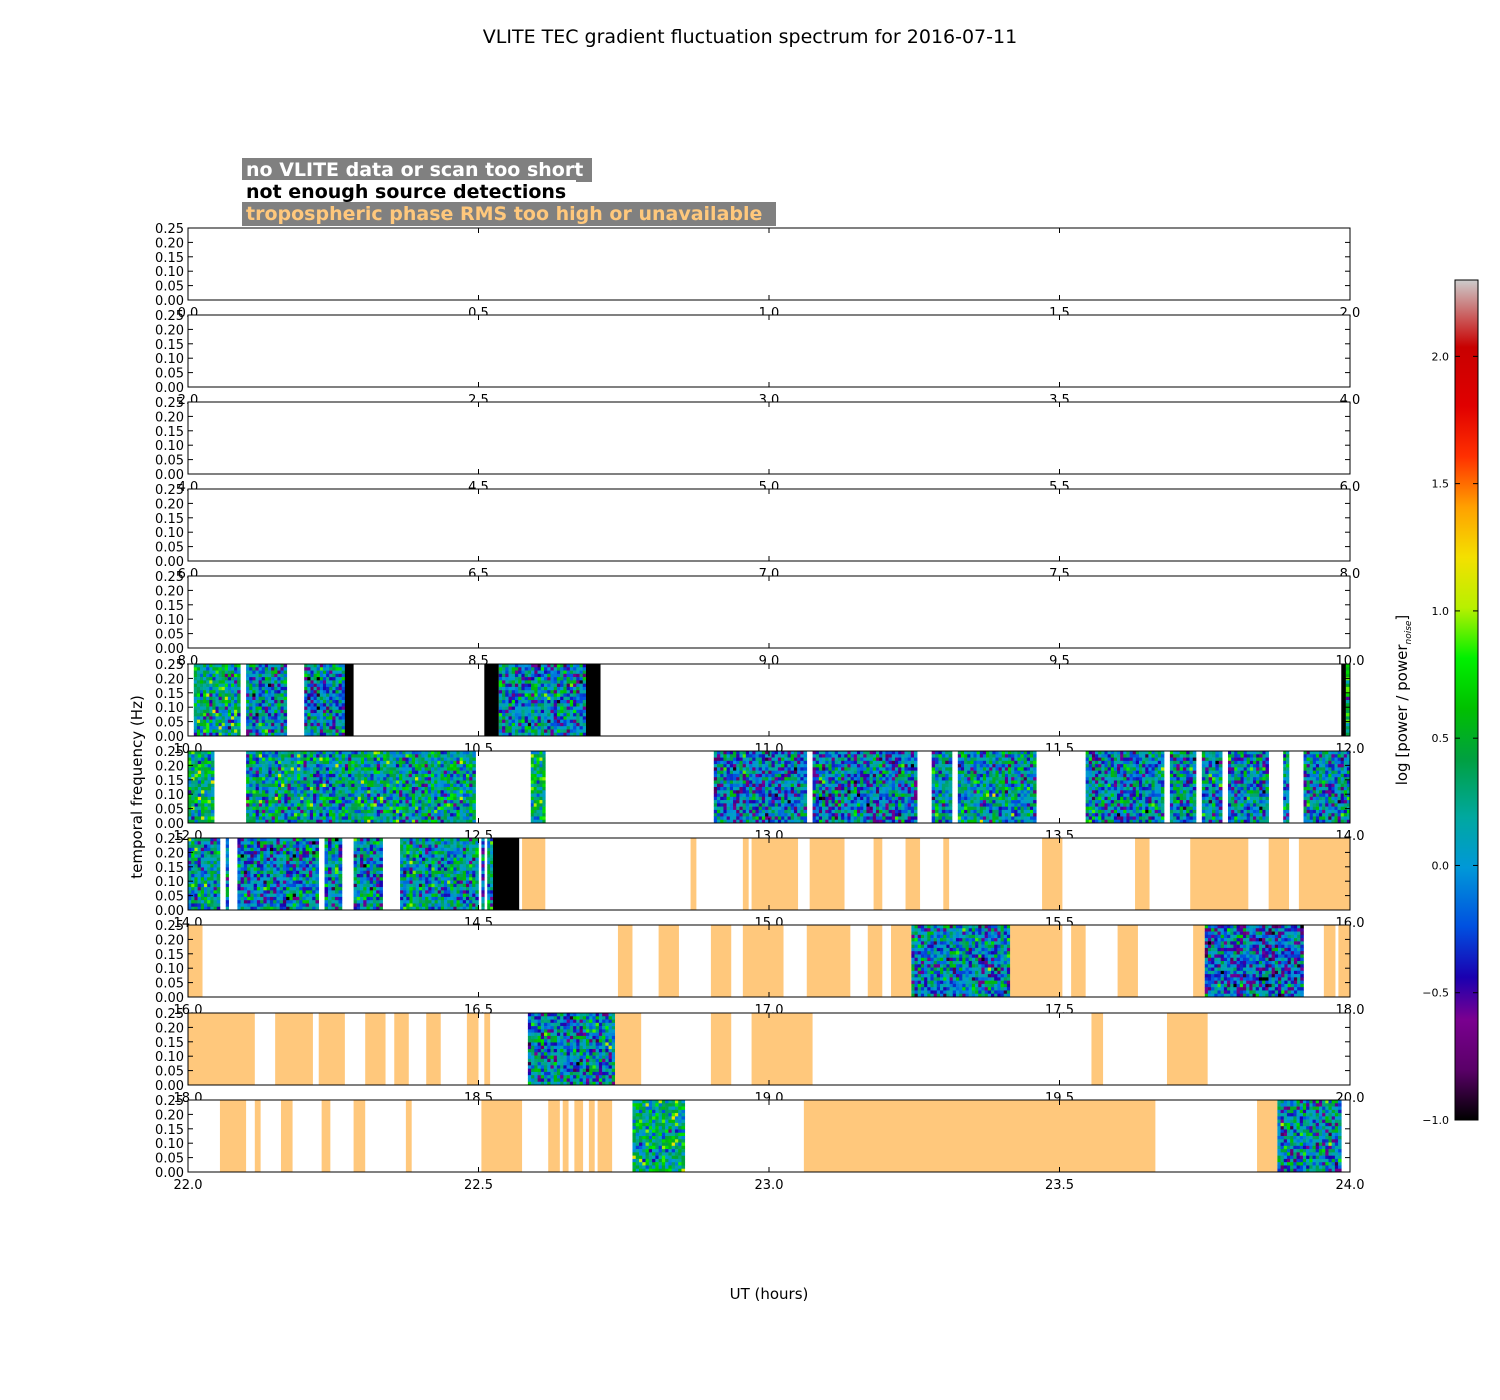 The width and height of the screenshot is (1500, 1400). I want to click on y-tick-label: 0.10, so click(169, 620).